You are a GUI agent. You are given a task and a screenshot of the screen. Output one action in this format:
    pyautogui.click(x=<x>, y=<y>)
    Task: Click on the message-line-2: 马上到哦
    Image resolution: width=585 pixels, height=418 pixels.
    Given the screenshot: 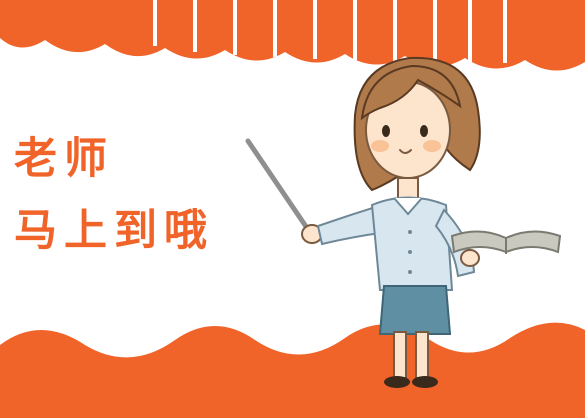 What is the action you would take?
    pyautogui.click(x=114, y=231)
    